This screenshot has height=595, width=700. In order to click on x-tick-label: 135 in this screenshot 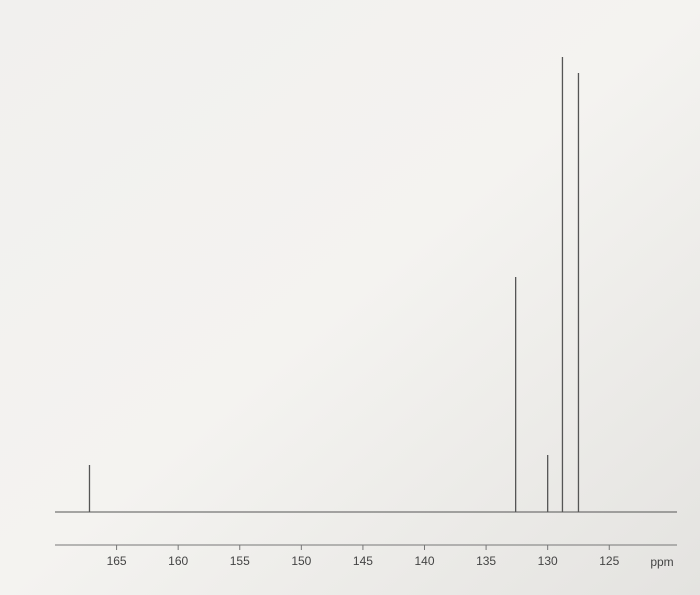, I will do `click(486, 561)`.